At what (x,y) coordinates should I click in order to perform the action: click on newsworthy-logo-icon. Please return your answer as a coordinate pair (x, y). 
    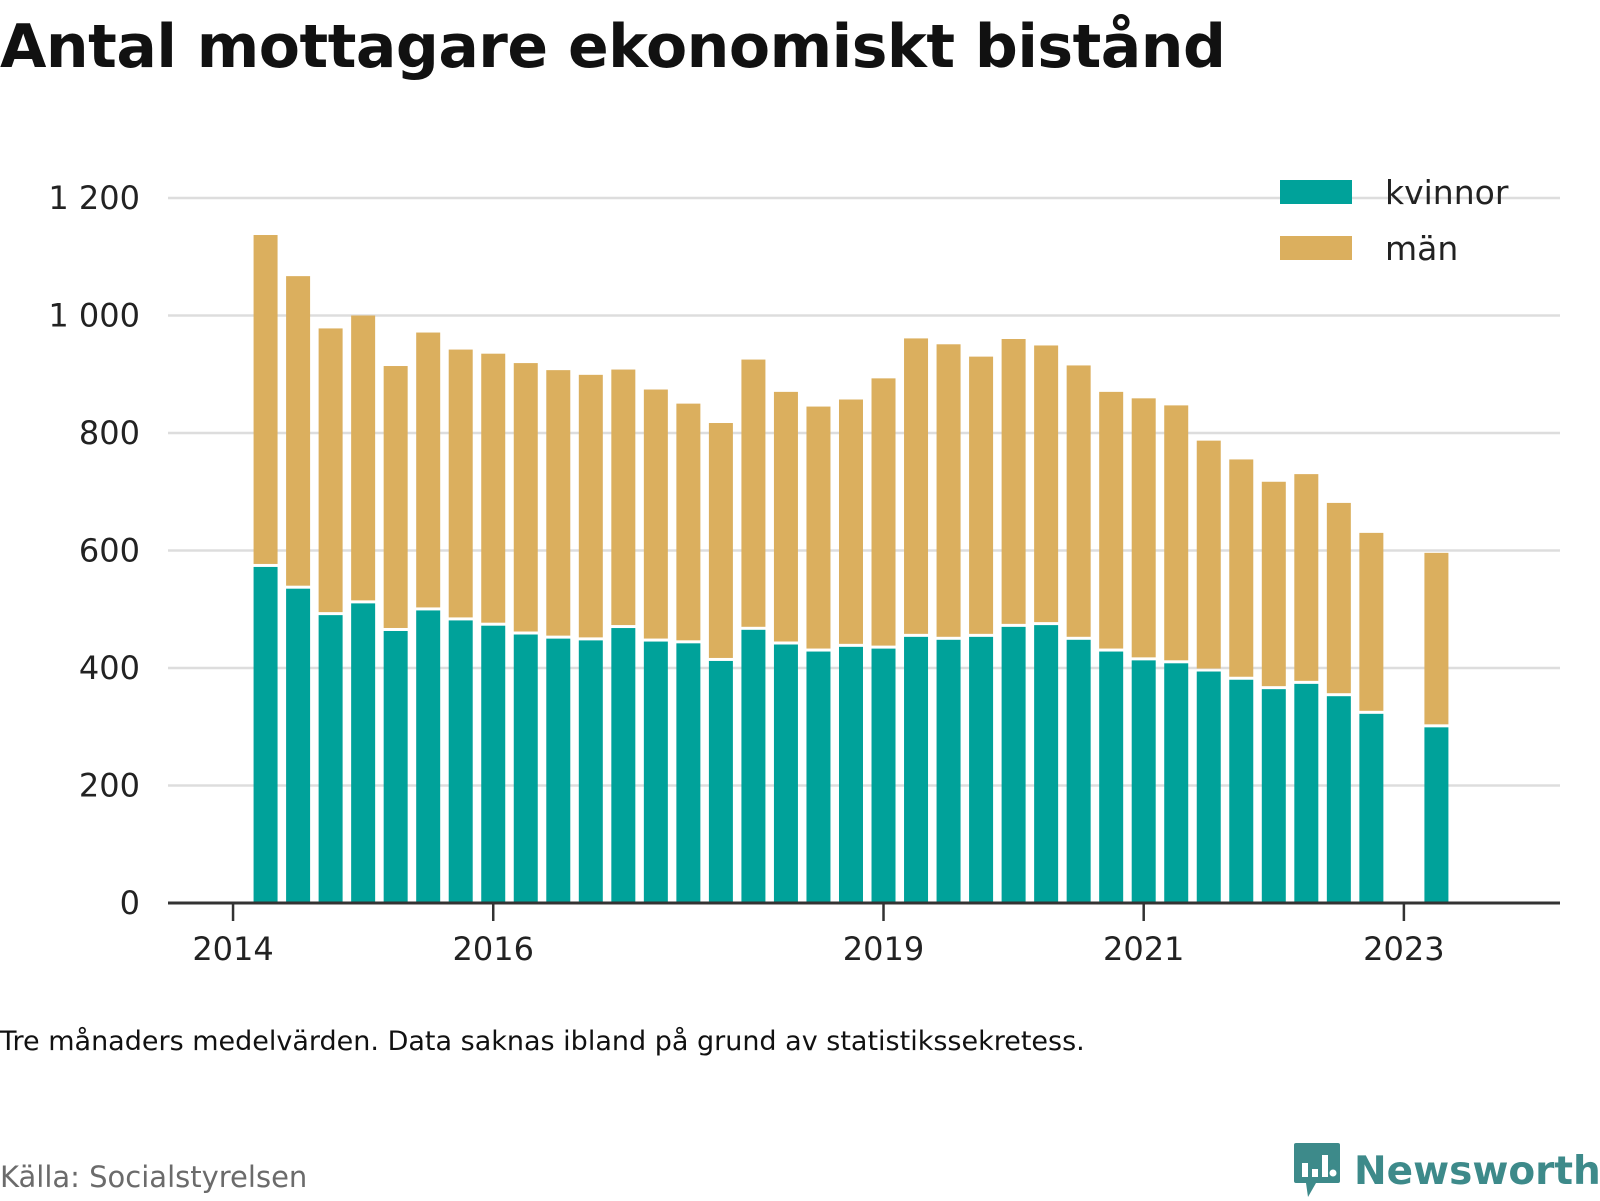
    Looking at the image, I should click on (1317, 1170).